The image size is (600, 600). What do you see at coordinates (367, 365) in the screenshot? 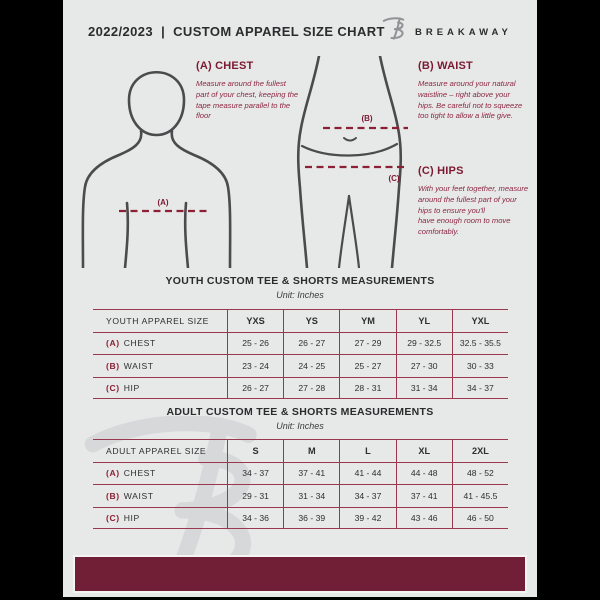
I see `table-cell: 25 - 27` at bounding box center [367, 365].